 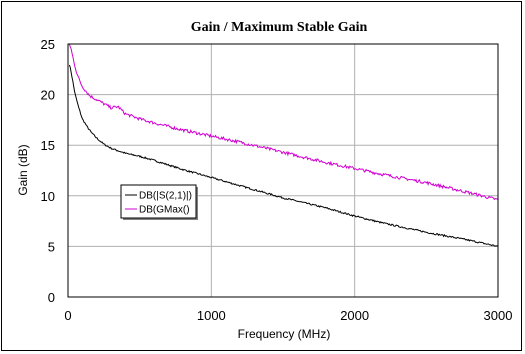 What do you see at coordinates (48, 145) in the screenshot?
I see `y-tick-label: 15` at bounding box center [48, 145].